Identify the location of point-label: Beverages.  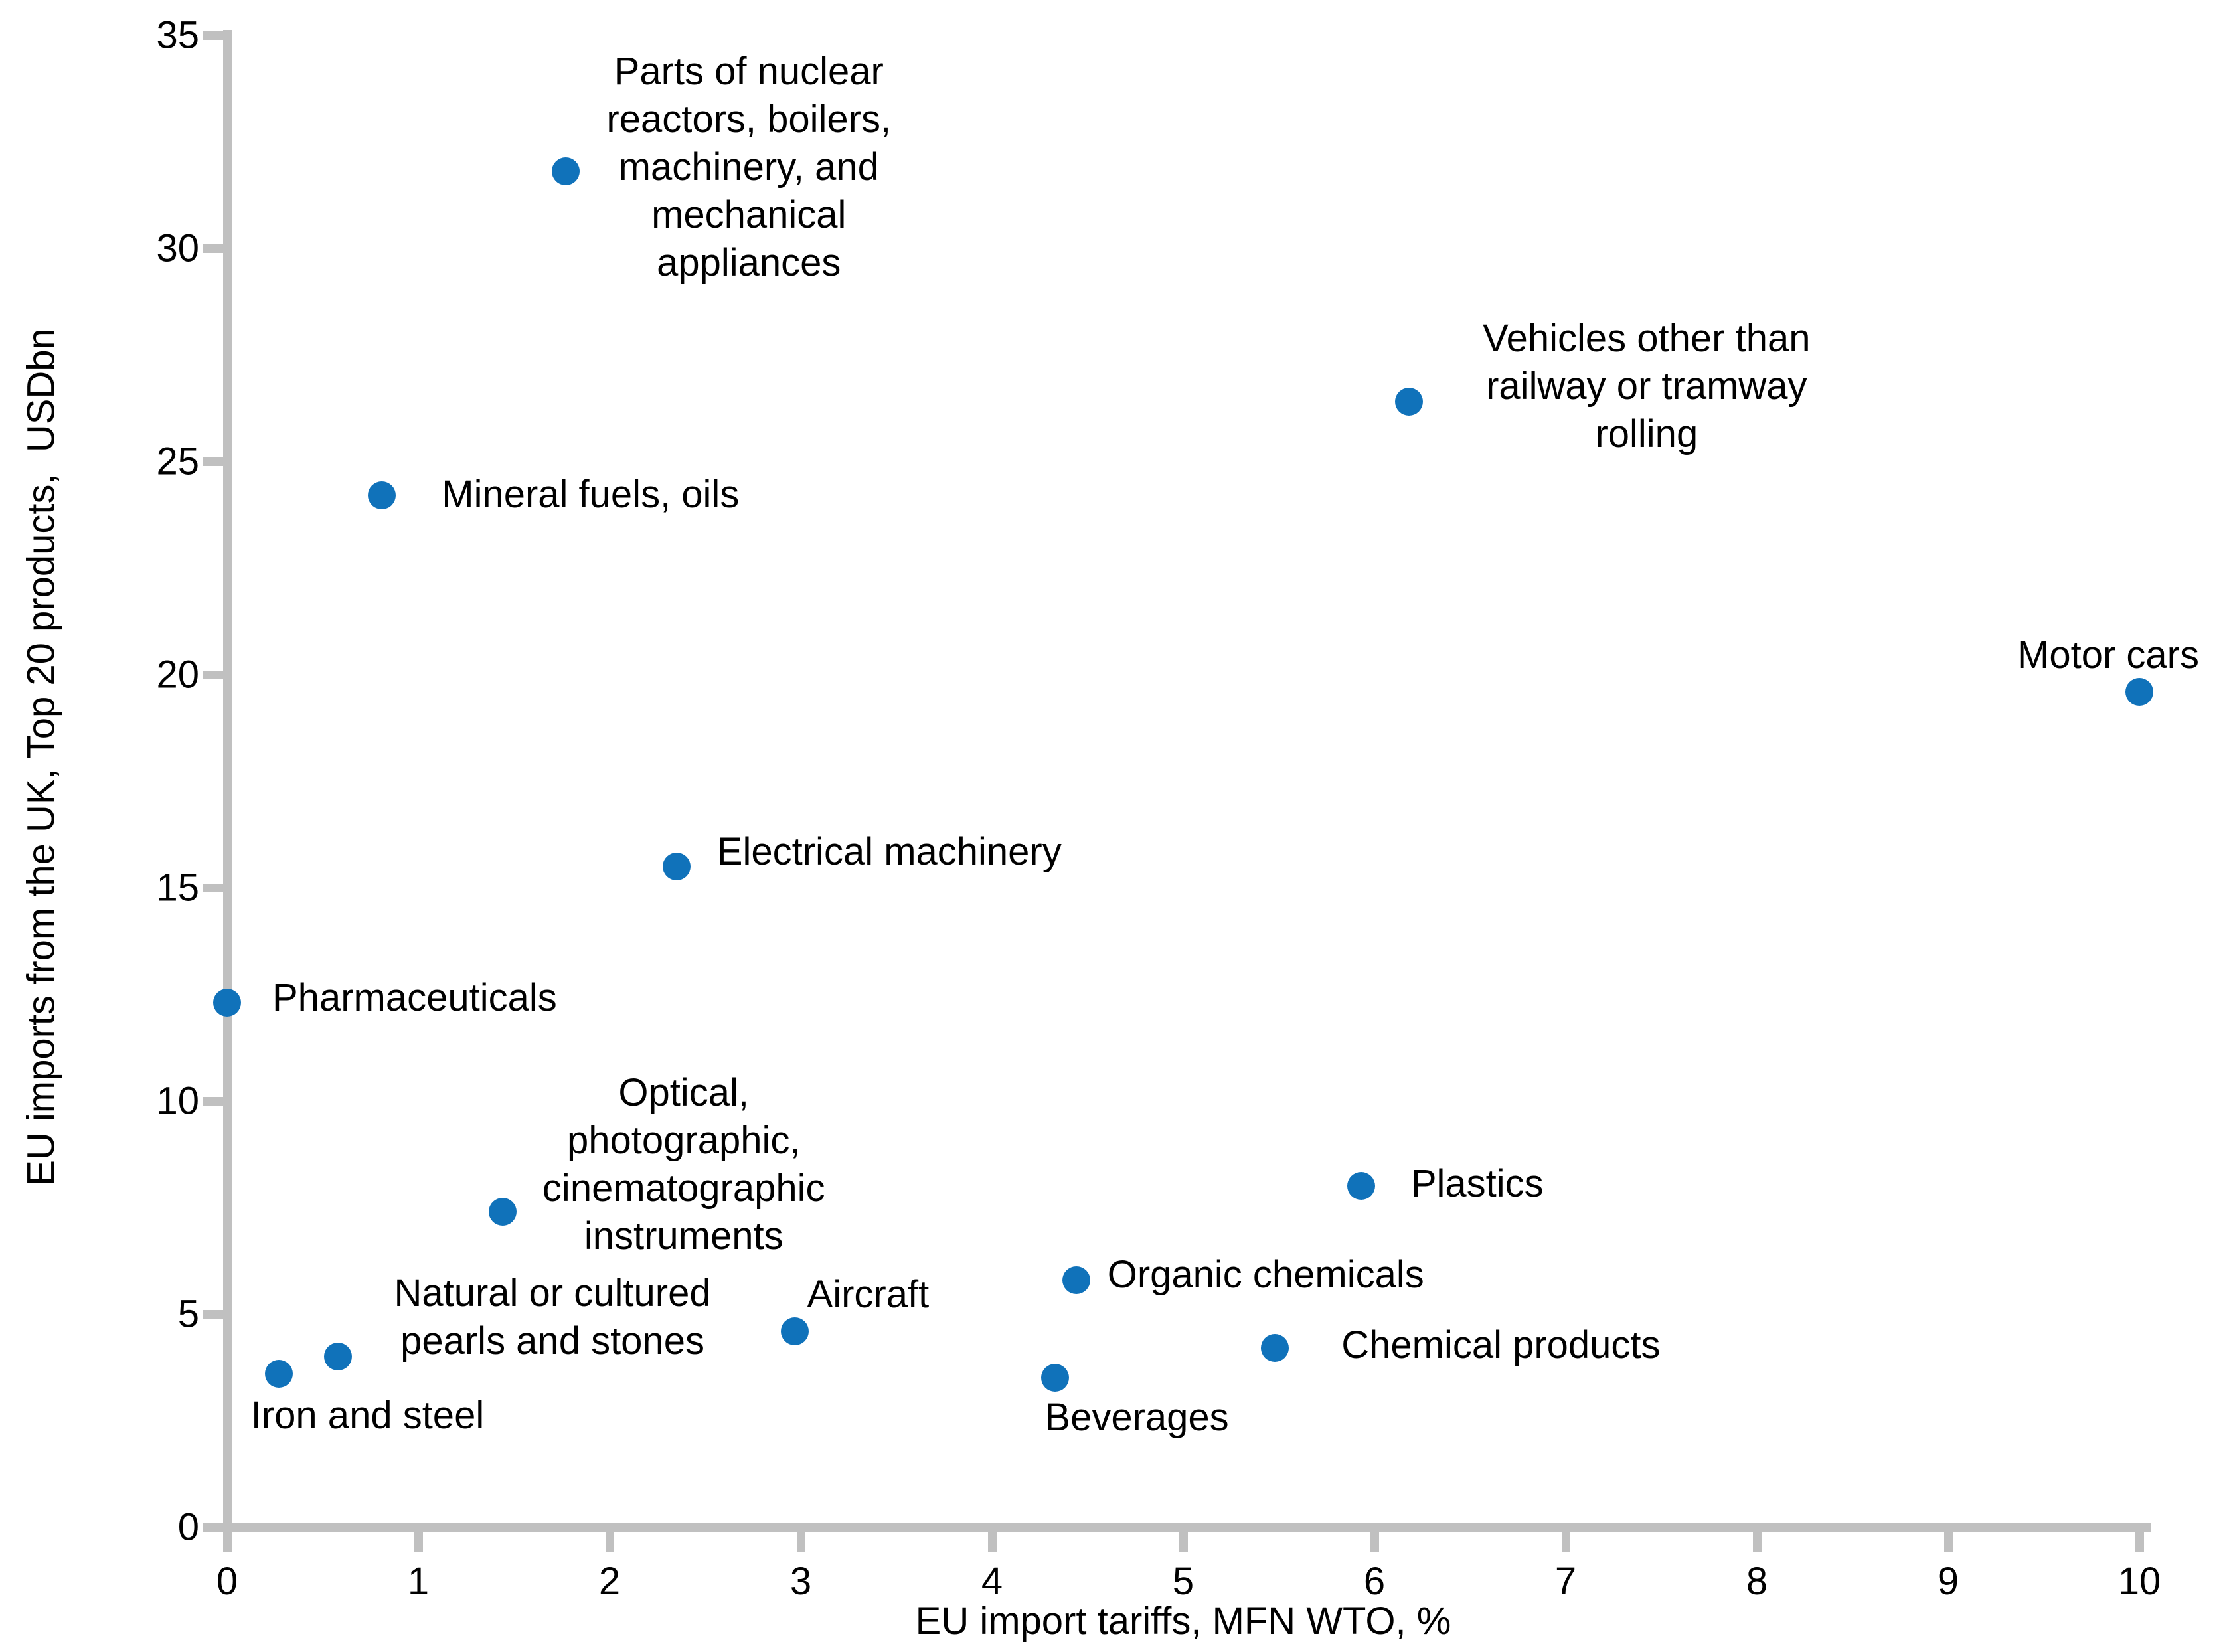
(1136, 1418).